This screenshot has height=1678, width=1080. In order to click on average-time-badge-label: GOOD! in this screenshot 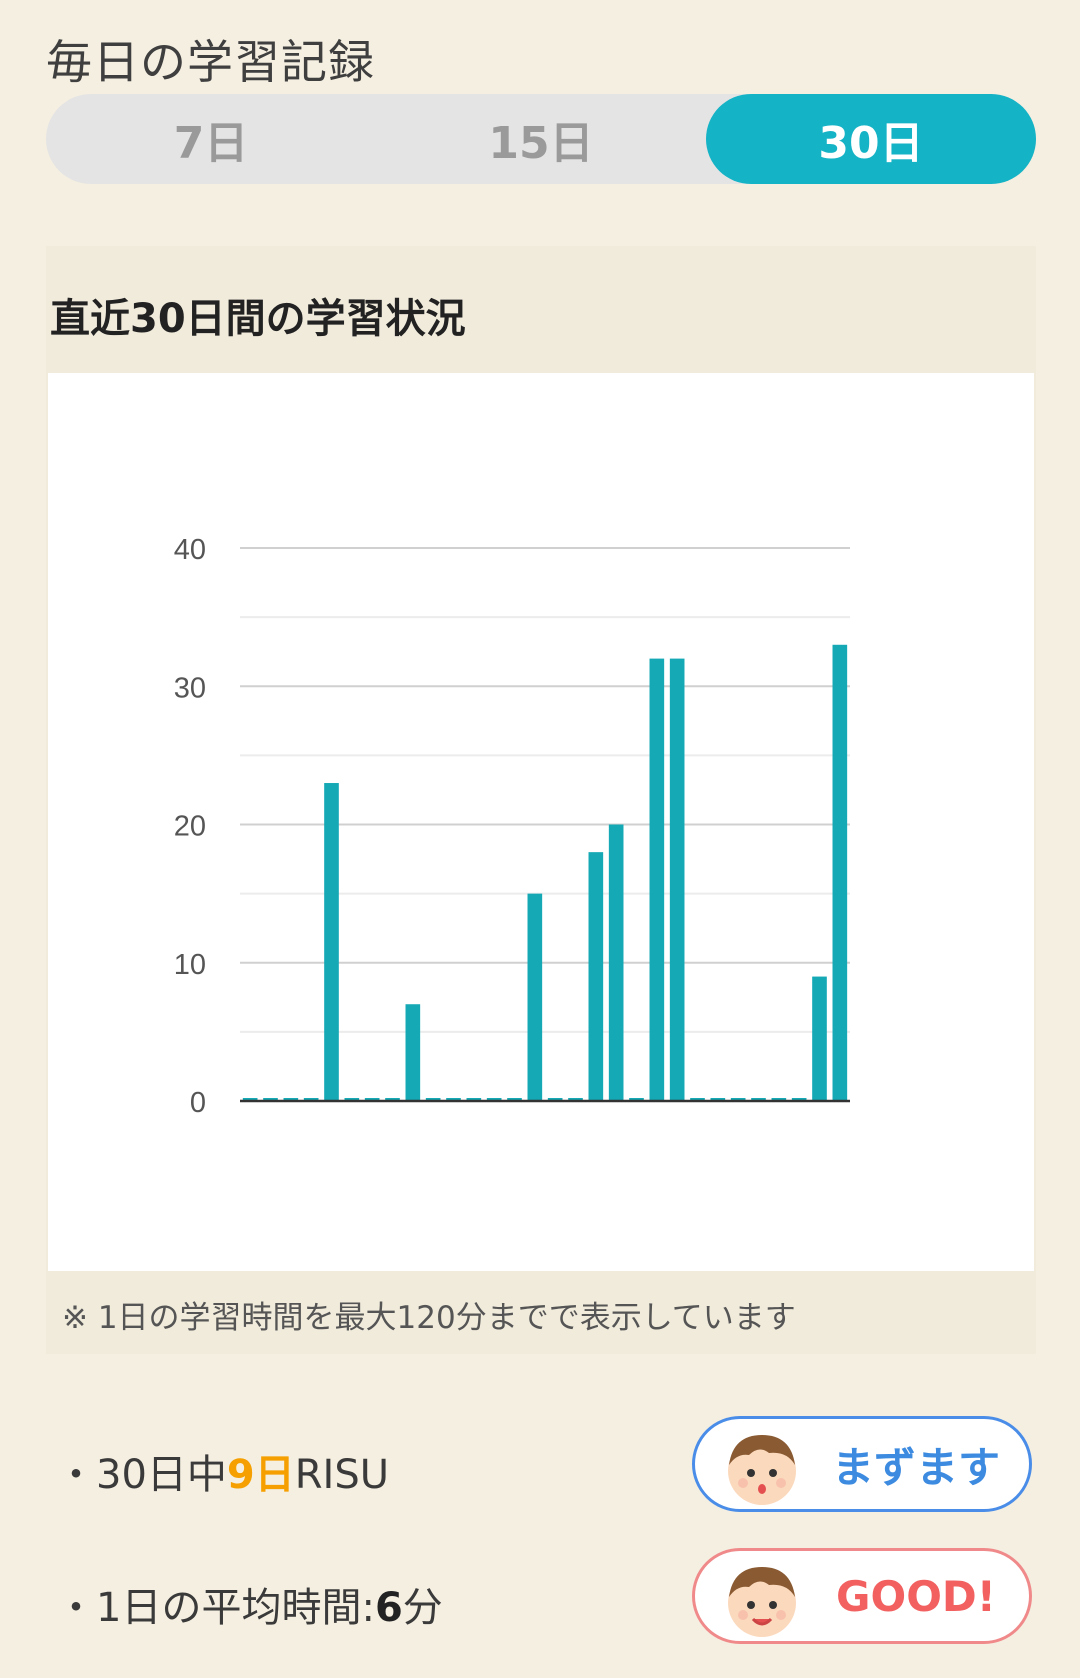, I will do `click(916, 1596)`.